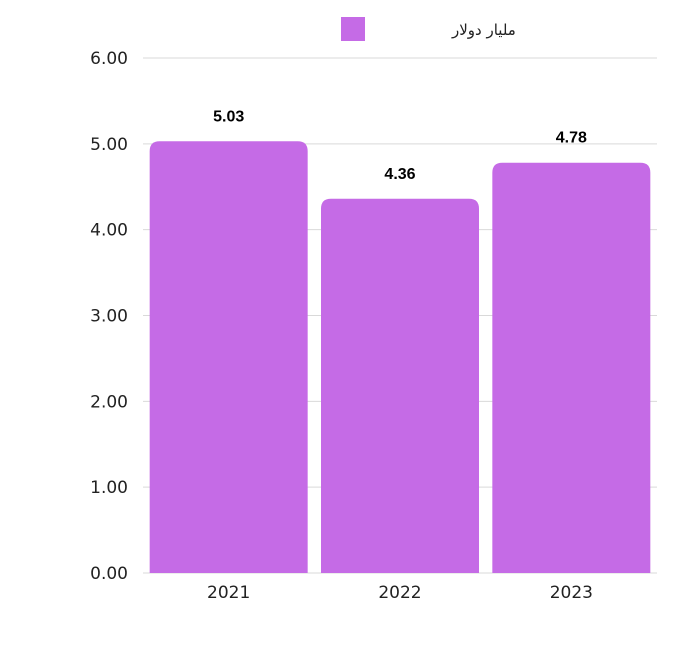 The height and width of the screenshot is (649, 700). What do you see at coordinates (399, 174) in the screenshot?
I see `data-label: 4.36` at bounding box center [399, 174].